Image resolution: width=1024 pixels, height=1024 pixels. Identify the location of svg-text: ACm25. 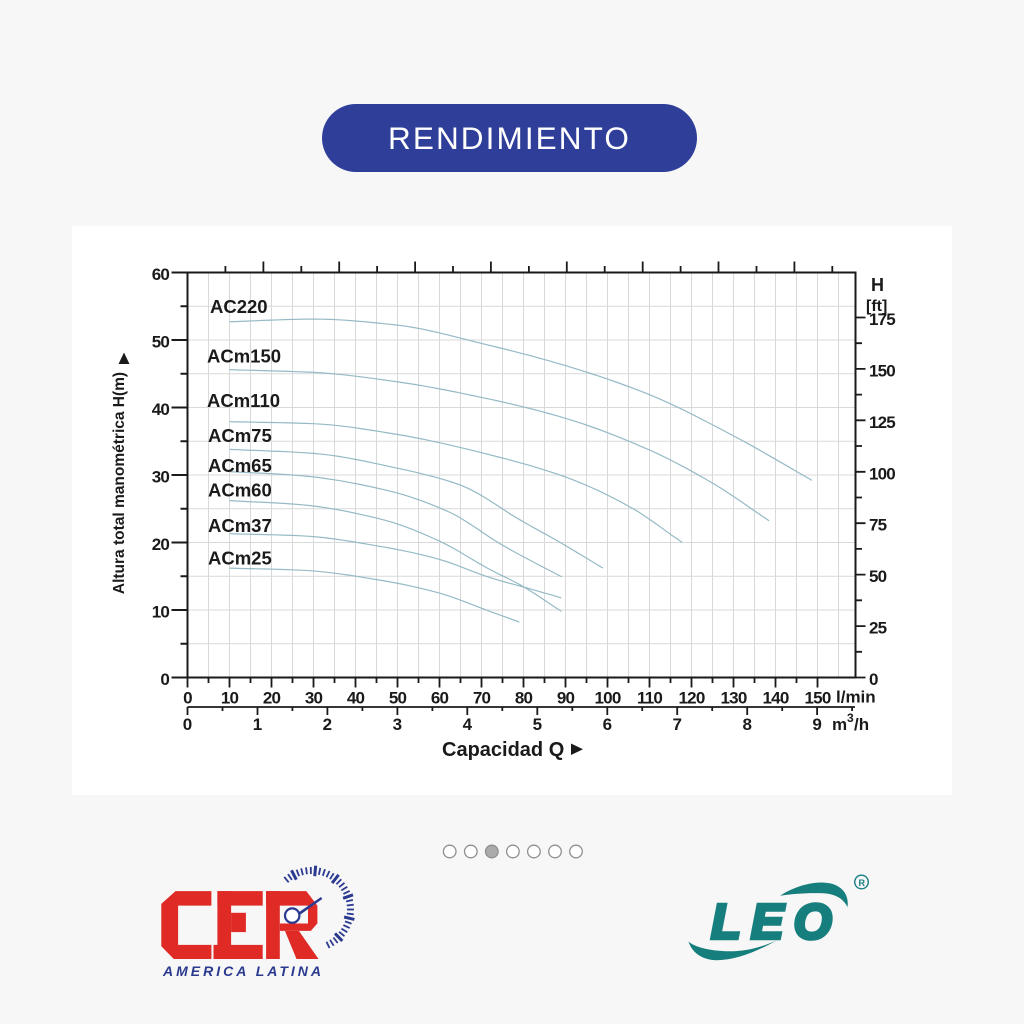
(240, 558).